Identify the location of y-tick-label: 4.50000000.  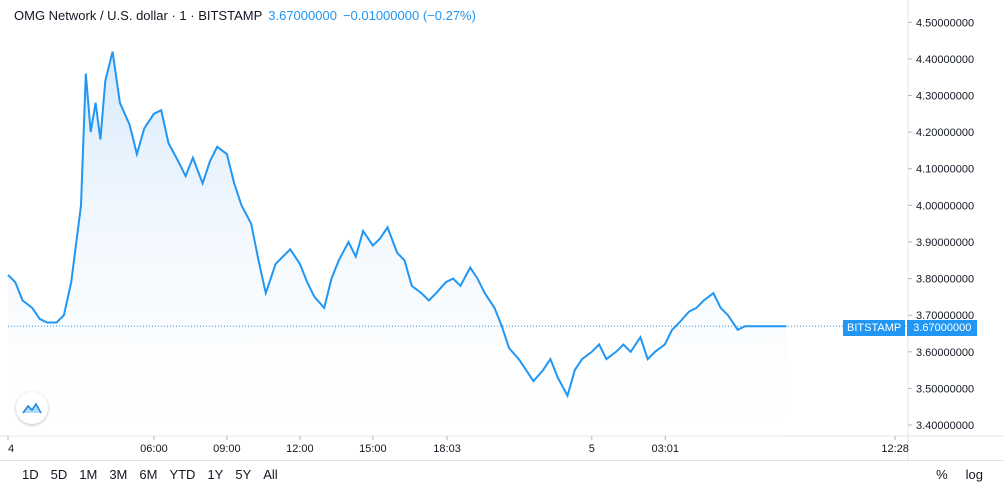
(945, 23).